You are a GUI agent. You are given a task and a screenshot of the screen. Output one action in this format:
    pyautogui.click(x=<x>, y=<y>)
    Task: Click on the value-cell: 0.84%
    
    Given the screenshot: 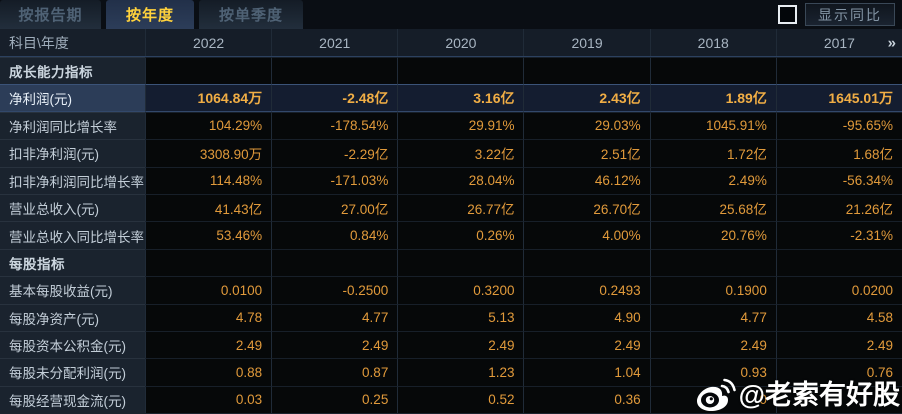 What is the action you would take?
    pyautogui.click(x=334, y=235)
    